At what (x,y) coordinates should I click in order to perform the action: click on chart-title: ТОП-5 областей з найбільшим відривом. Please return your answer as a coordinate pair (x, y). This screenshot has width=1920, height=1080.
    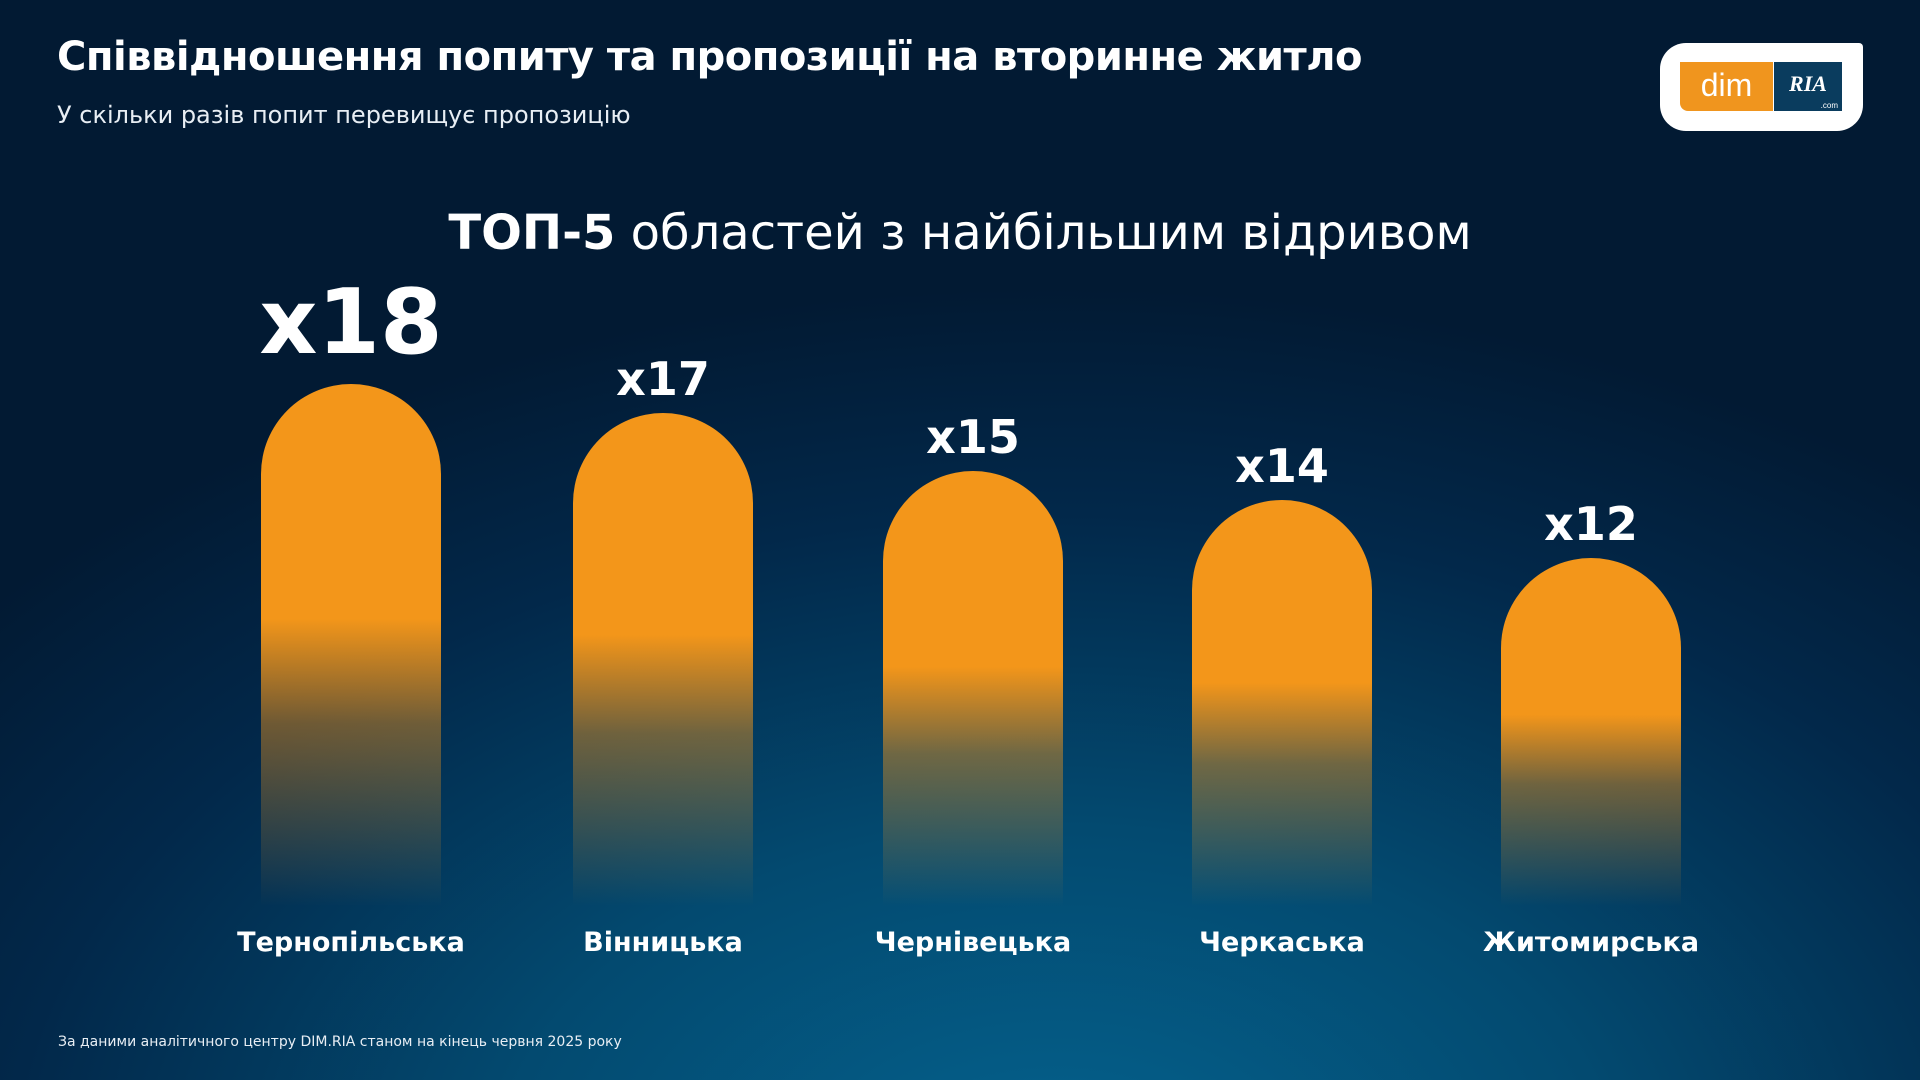
    Looking at the image, I should click on (960, 233).